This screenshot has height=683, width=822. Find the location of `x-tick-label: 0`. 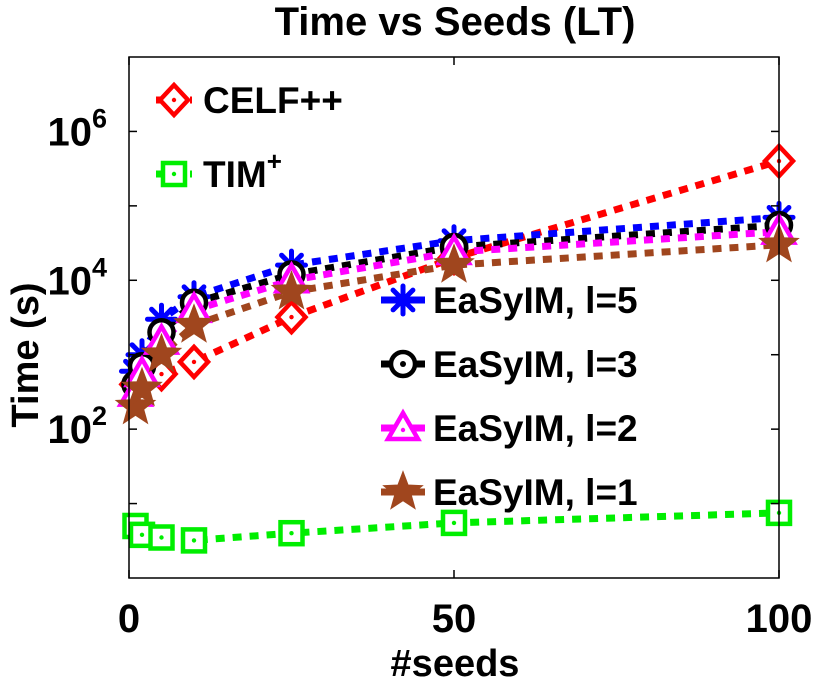

x-tick-label: 0 is located at coordinates (129, 619).